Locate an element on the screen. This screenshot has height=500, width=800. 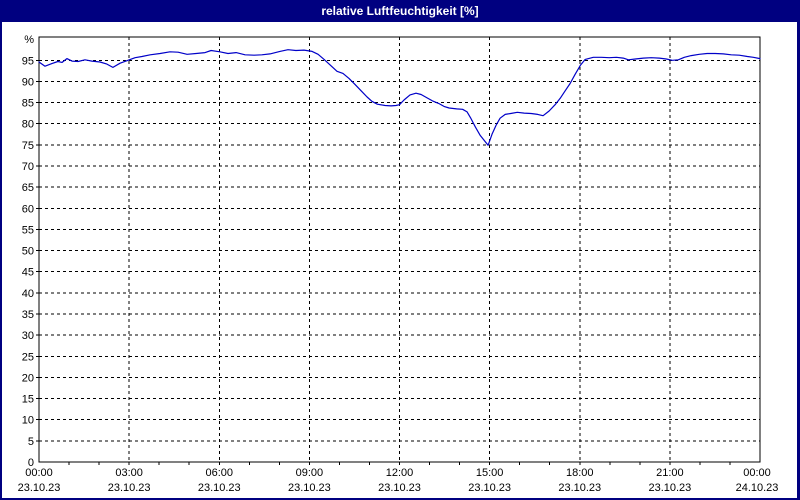
y-axis-label: 50 is located at coordinates (28, 252).